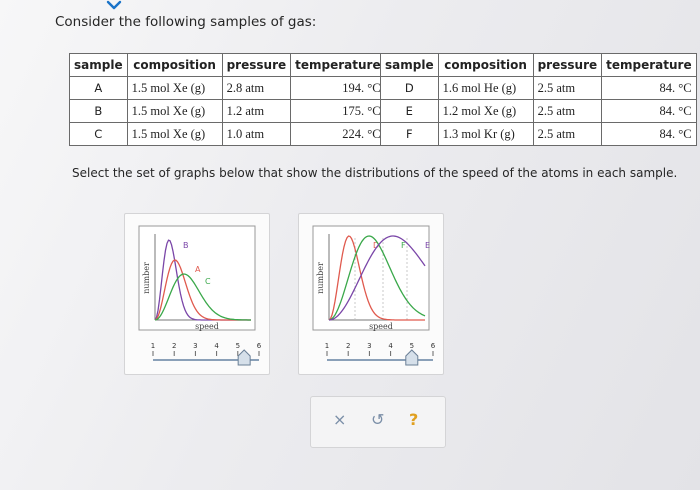 This screenshot has width=700, height=490. I want to click on curve-label: E, so click(427, 245).